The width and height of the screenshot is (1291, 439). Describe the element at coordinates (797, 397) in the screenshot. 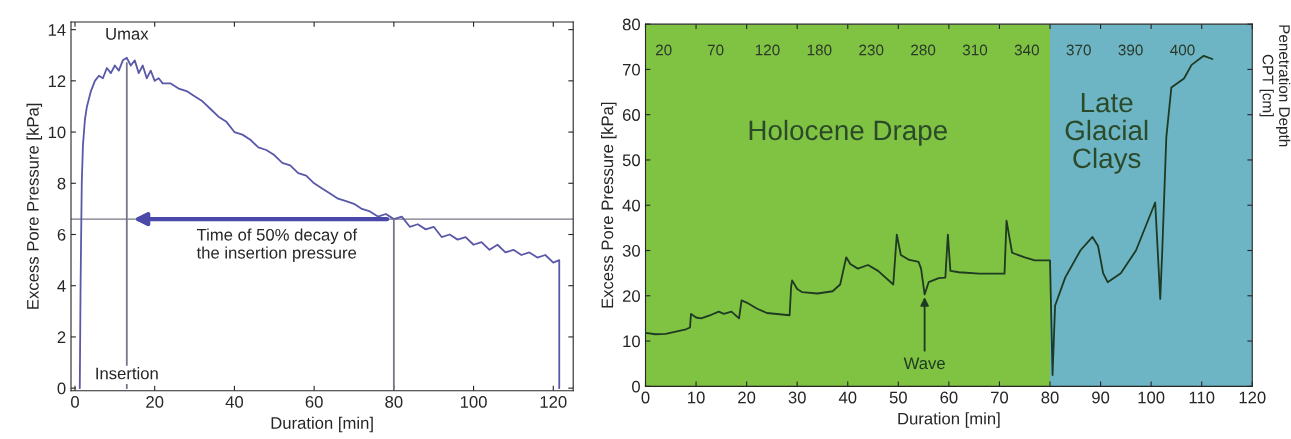

I see `x-tick-label: 30` at that location.